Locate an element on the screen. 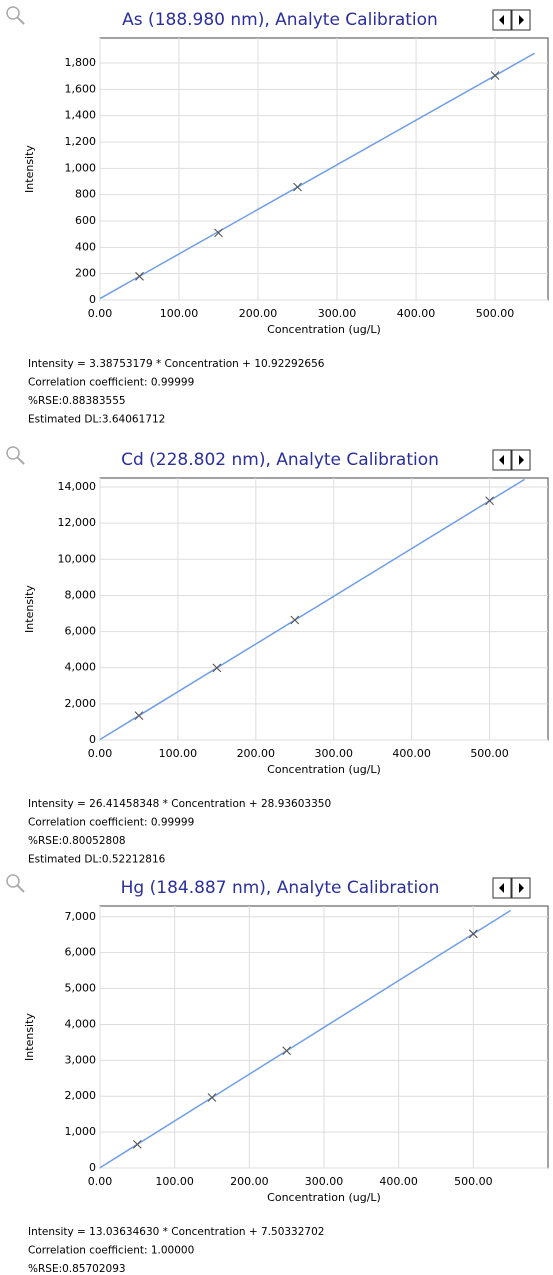 This screenshot has height=1275, width=553. y-tick-label: 7,000 is located at coordinates (81, 916).